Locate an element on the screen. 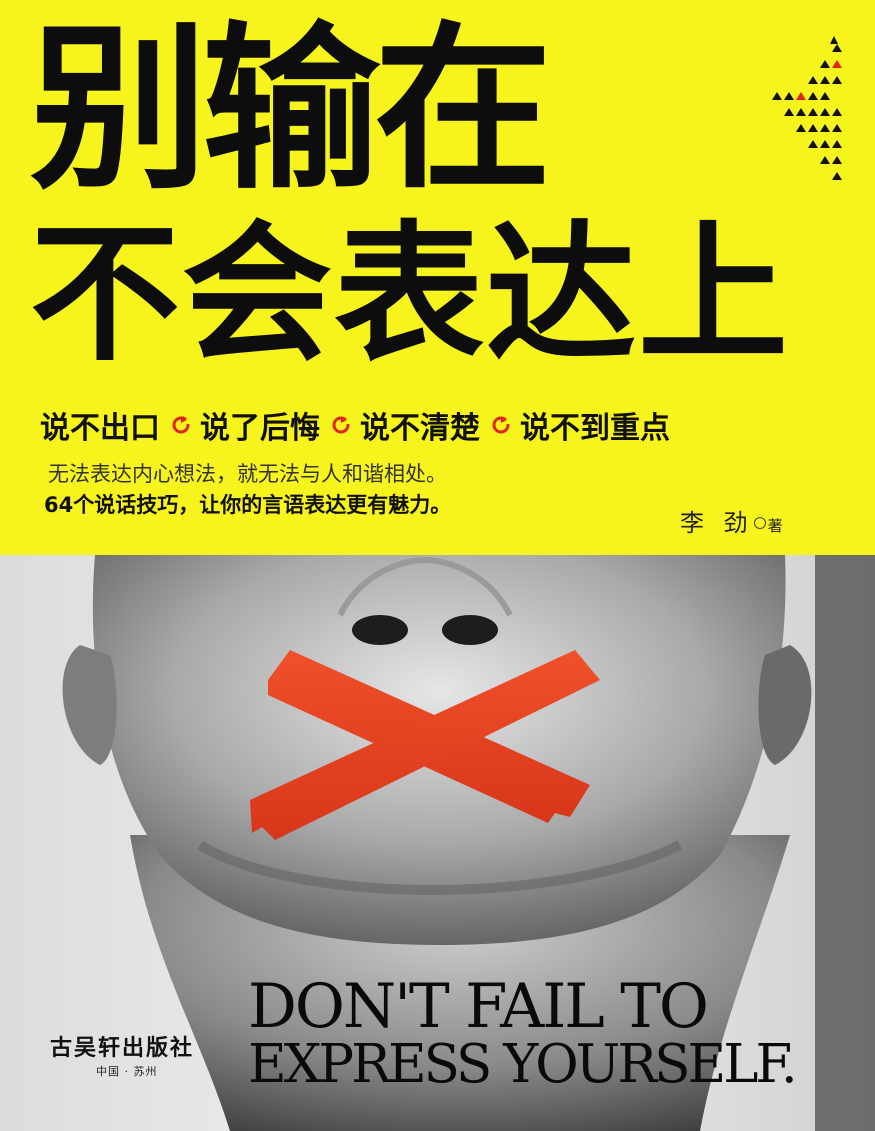 This screenshot has width=875, height=1131. english-title-line-2: EXPRESS YOURSELF. is located at coordinates (523, 1064).